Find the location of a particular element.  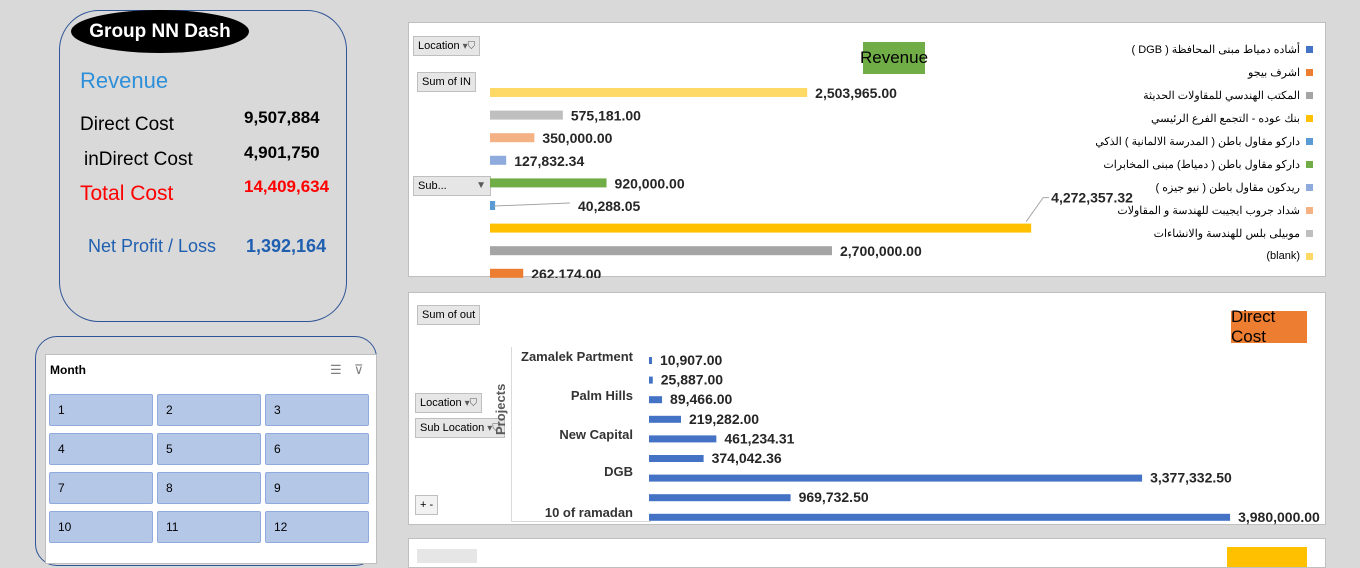

revenue-label: Revenue is located at coordinates (124, 80).